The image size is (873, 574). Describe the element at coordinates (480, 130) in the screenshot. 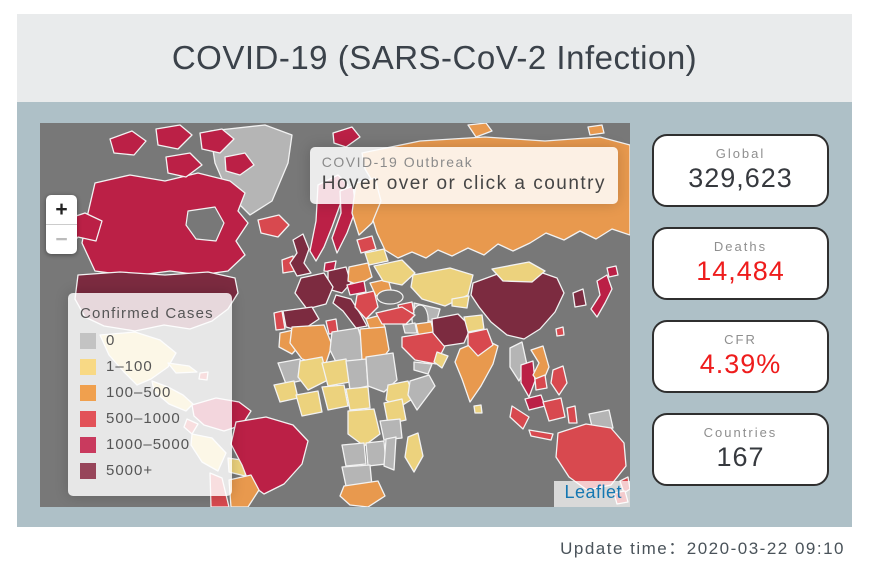

I see `map-country-novaya-zemlya` at that location.